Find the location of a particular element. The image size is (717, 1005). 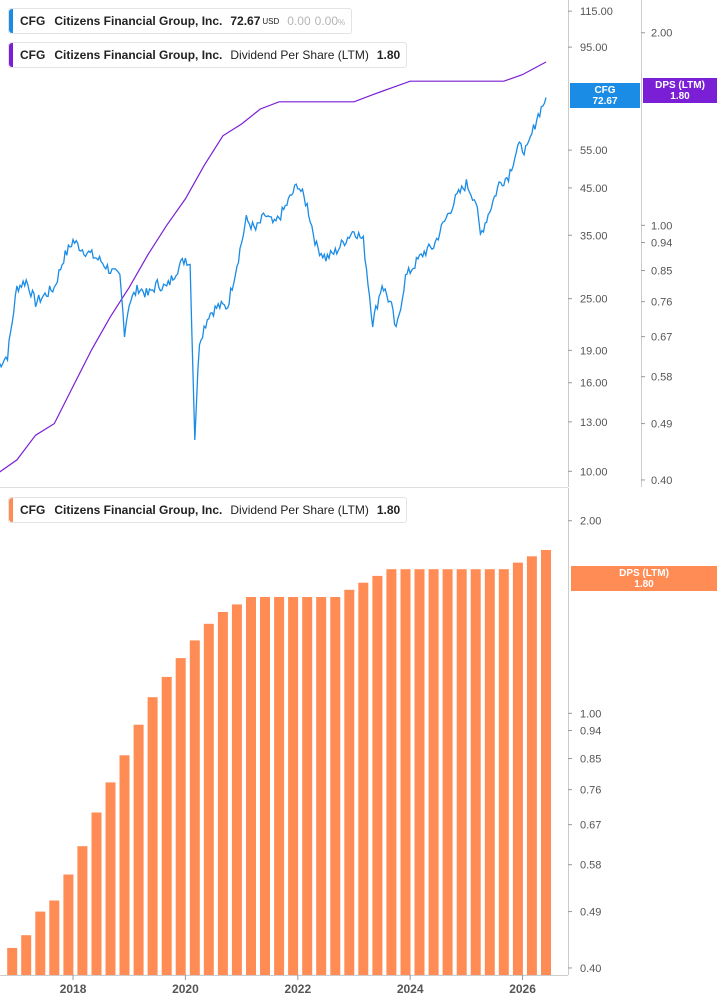

dps-top-tag-value: 1.80 is located at coordinates (680, 96).